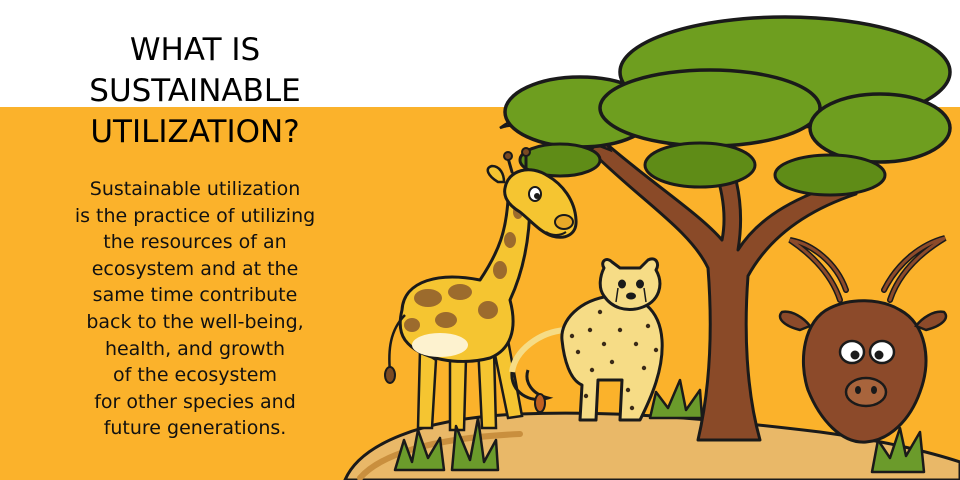 Image resolution: width=960 pixels, height=480 pixels. Describe the element at coordinates (586, 339) in the screenshot. I see `cheetah-icon` at that location.